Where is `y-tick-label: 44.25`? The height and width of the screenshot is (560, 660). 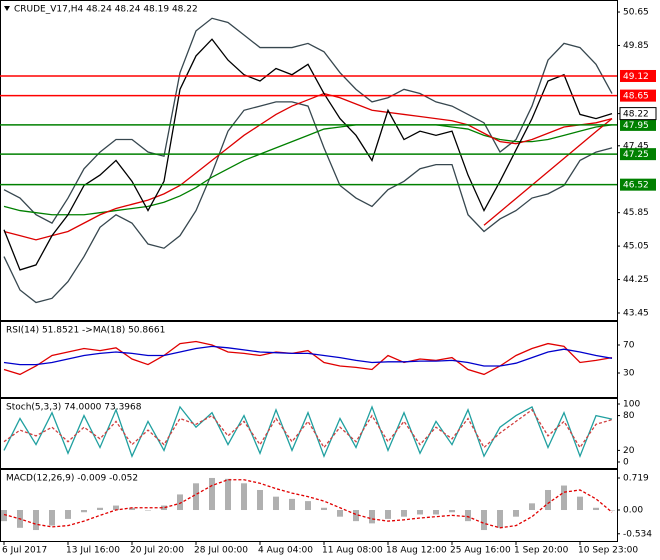 y-tick-label: 44.25 is located at coordinates (636, 280).